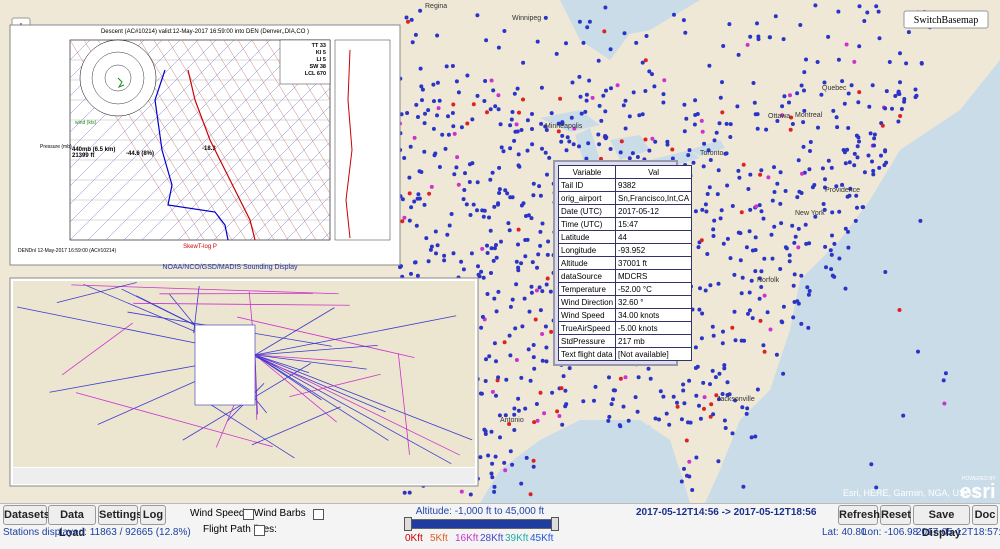 This screenshot has height=549, width=1000. Describe the element at coordinates (482, 524) in the screenshot. I see `altitude-slider` at that location.